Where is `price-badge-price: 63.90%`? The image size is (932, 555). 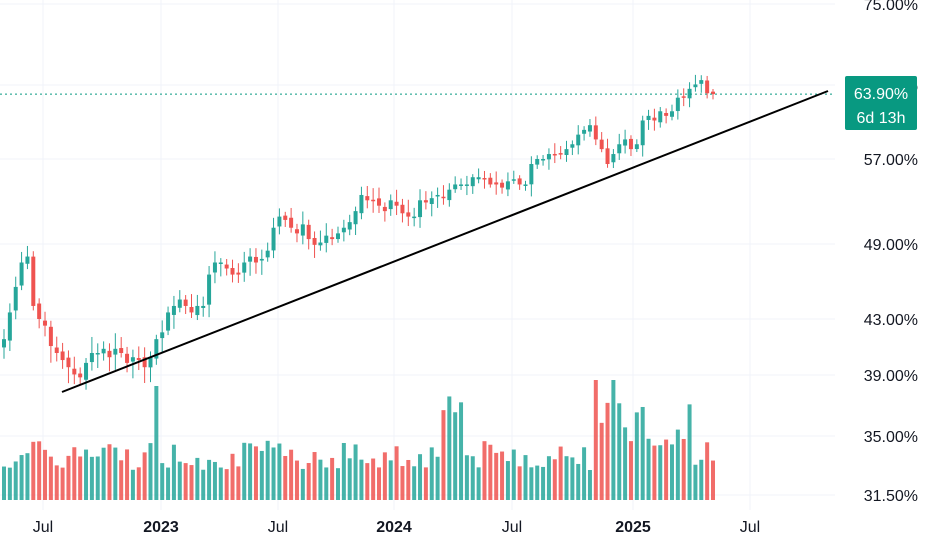
price-badge-price: 63.90% is located at coordinates (881, 94).